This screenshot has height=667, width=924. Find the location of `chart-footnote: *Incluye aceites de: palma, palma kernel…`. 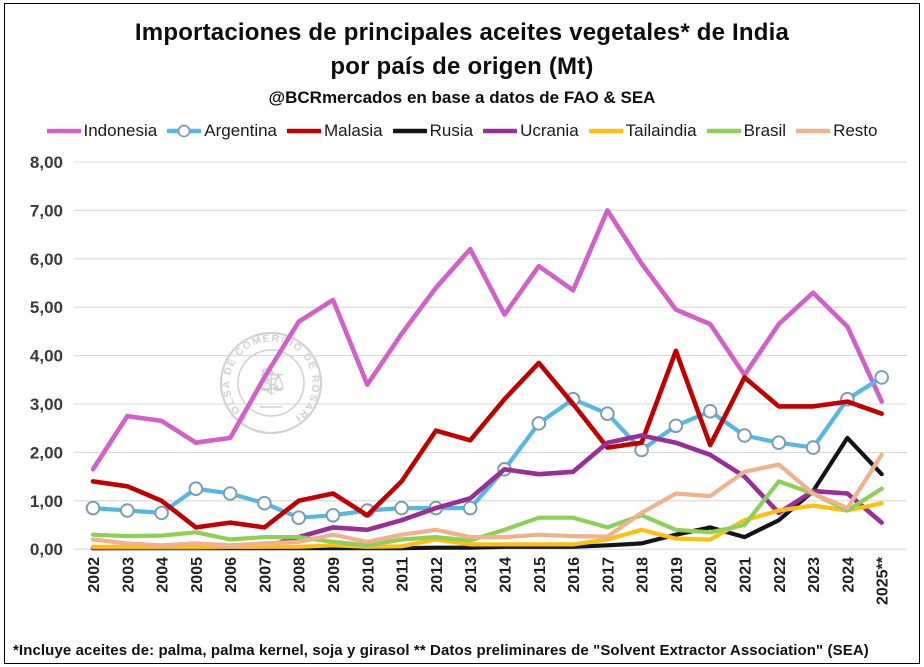

chart-footnote: *Incluye aceites de: palma, palma kernel… is located at coordinates (441, 650).